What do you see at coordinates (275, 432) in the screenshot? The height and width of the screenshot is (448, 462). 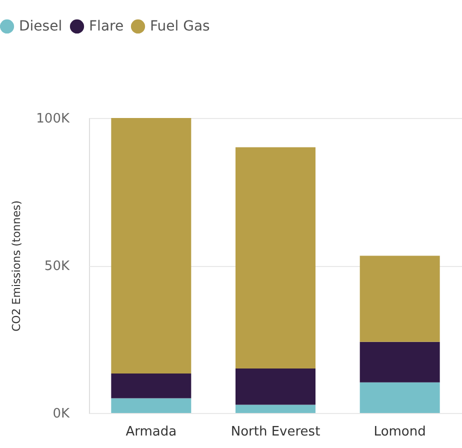 I see `x-tick-label: North Everest` at bounding box center [275, 432].